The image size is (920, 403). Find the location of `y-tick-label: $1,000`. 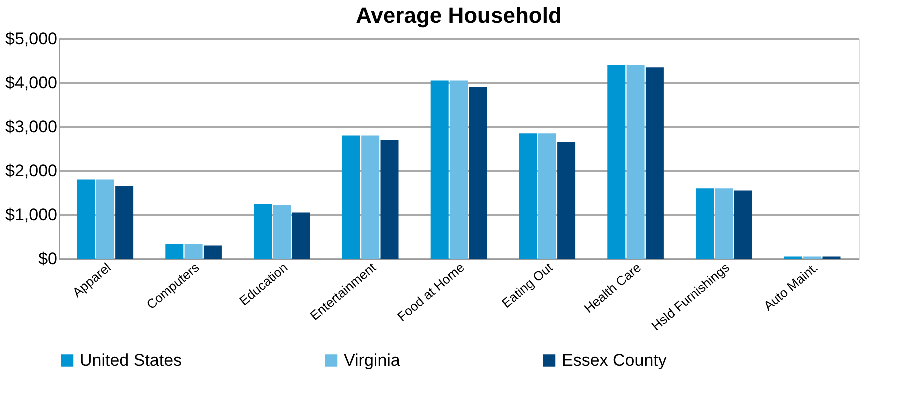

y-tick-label: $1,000 is located at coordinates (32, 215).